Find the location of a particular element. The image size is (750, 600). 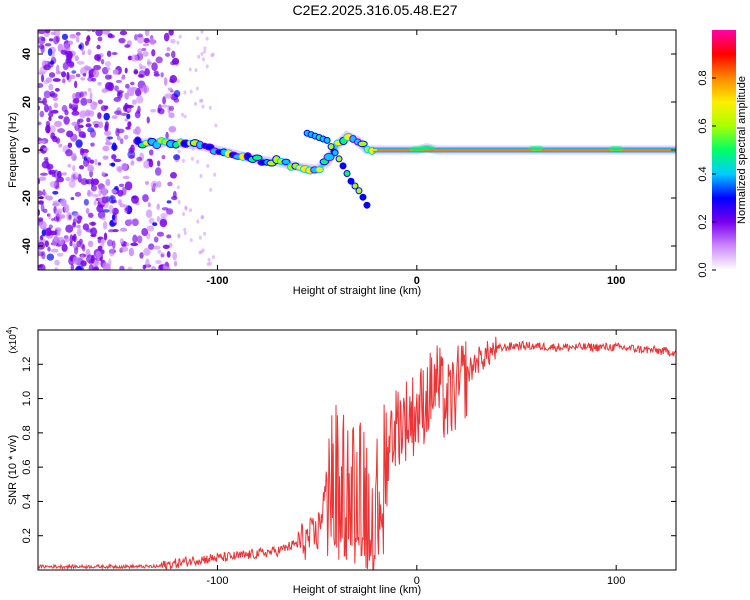

snr-y-tick-label: 0.4 is located at coordinates (27, 501).